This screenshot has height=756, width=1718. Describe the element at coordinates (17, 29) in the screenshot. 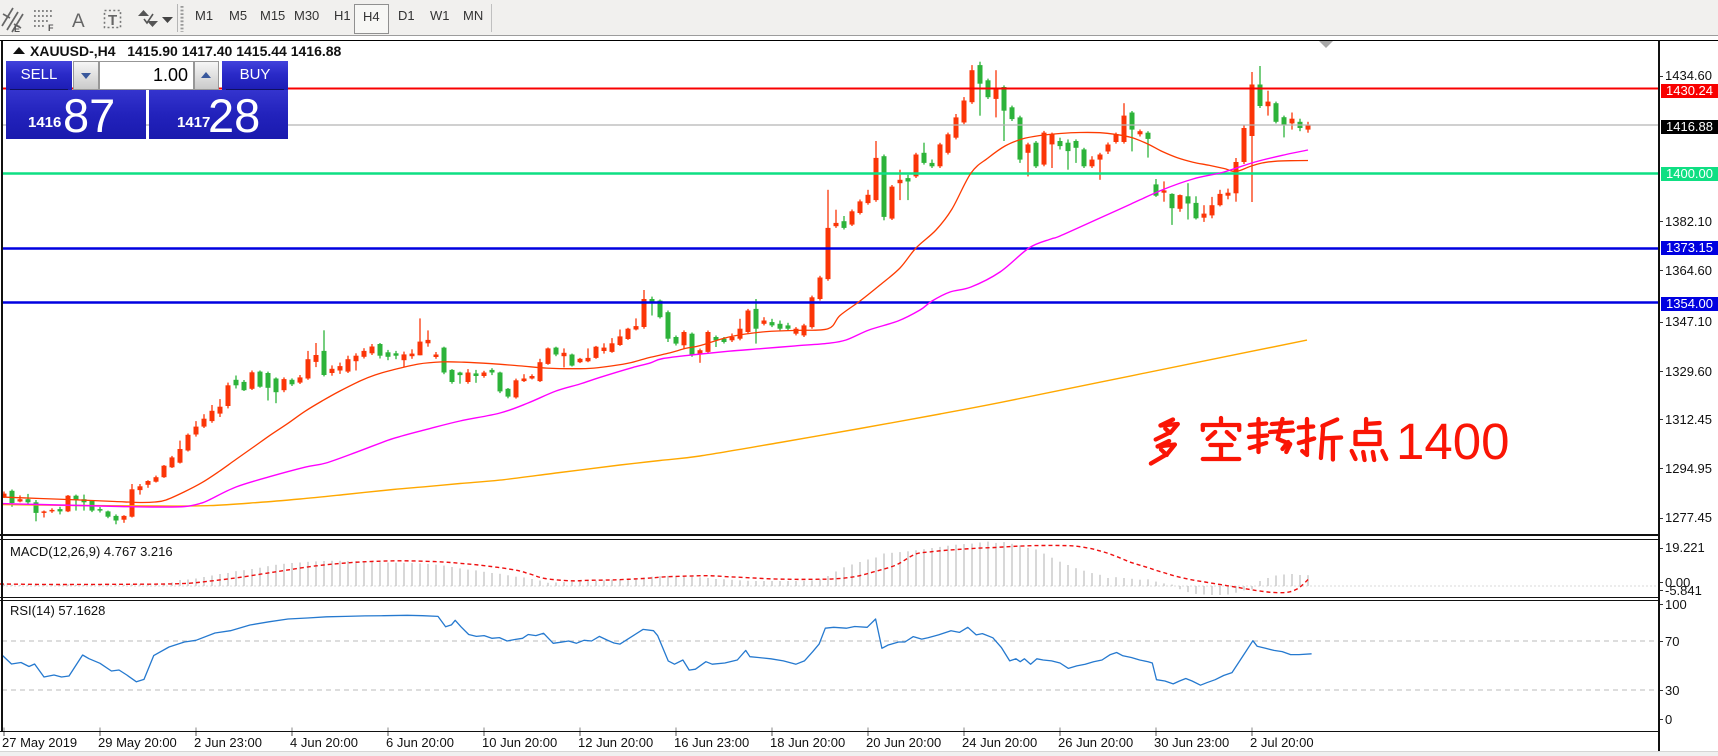

I see `svg-text: E` at that location.